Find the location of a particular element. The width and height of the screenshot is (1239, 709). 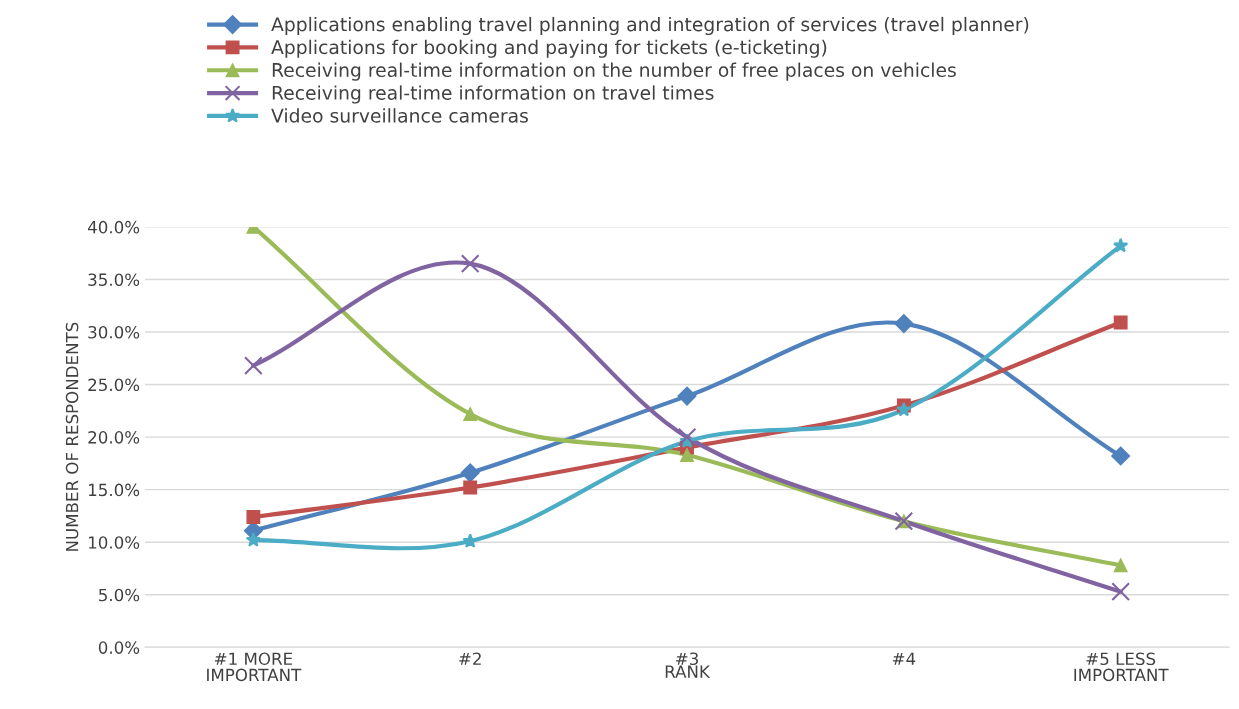

y-tick-label: 10.0% is located at coordinates (114, 542).